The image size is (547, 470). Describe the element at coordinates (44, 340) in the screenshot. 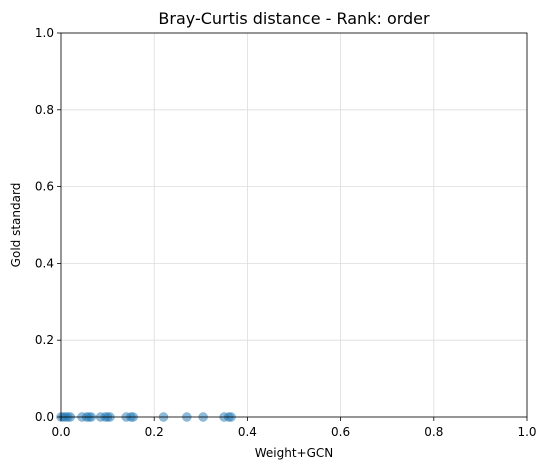

I see `y-tick-label: 0.2` at that location.